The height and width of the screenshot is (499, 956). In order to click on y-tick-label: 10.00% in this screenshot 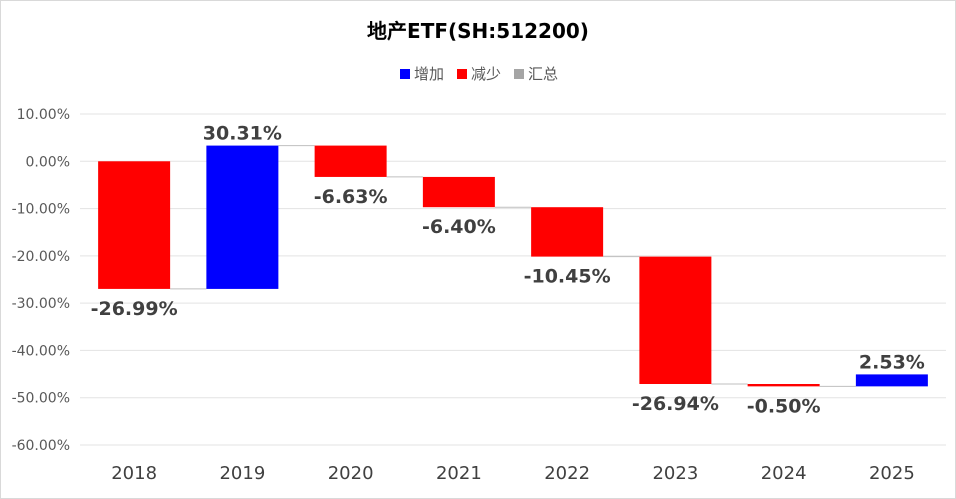, I will do `click(43, 115)`.